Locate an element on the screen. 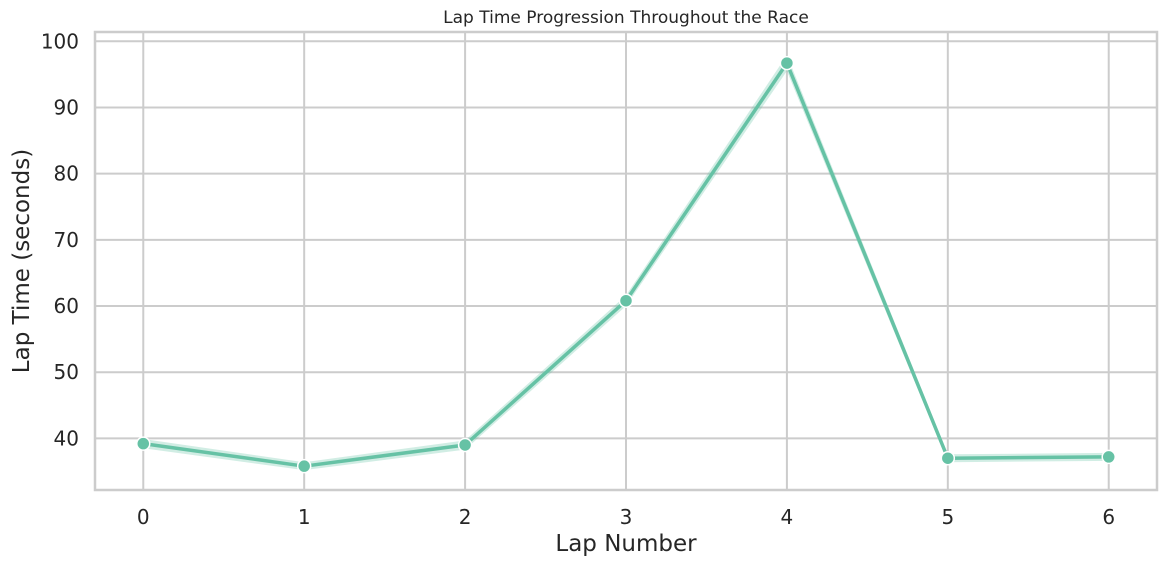  y-tick-label: 60 is located at coordinates (66, 306).